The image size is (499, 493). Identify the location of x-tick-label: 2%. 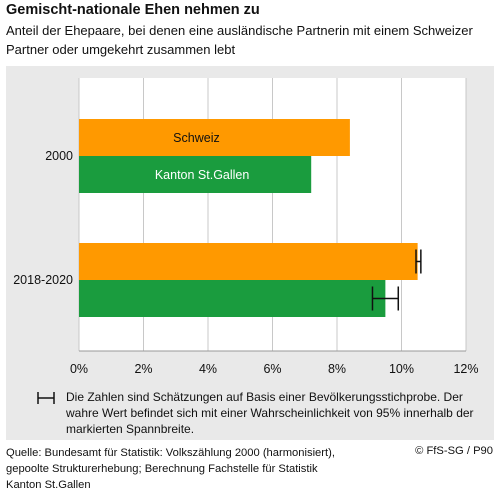
(143, 369).